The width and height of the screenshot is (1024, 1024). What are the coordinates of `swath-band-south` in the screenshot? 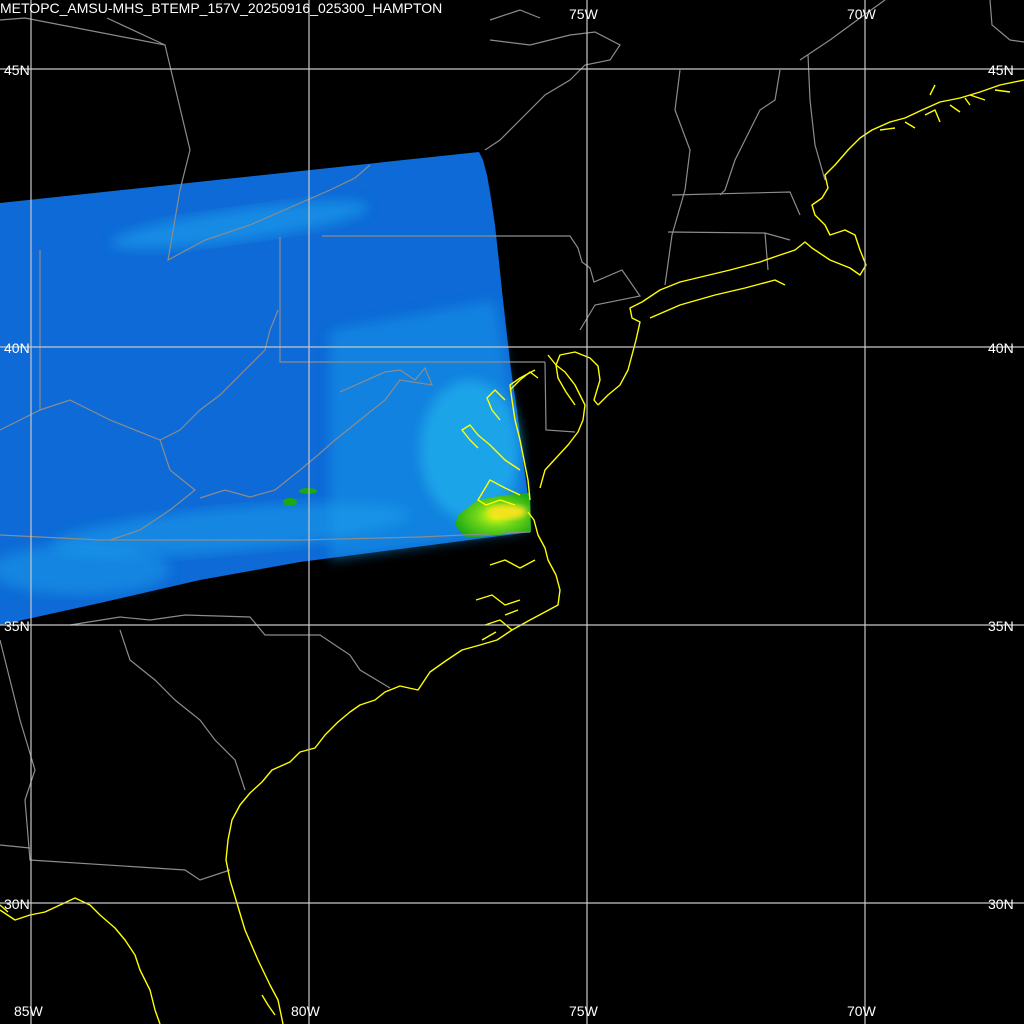 It's located at (230, 530).